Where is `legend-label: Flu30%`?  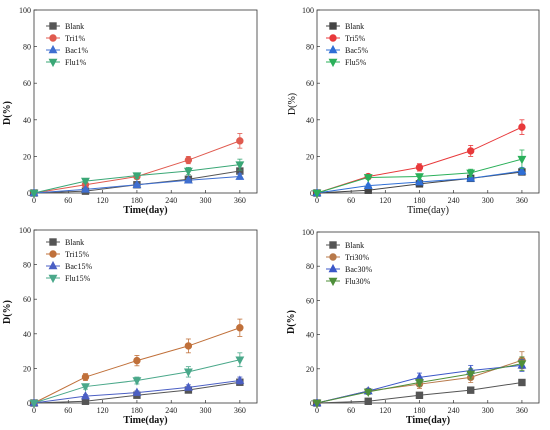 legend-label: Flu30% is located at coordinates (358, 281).